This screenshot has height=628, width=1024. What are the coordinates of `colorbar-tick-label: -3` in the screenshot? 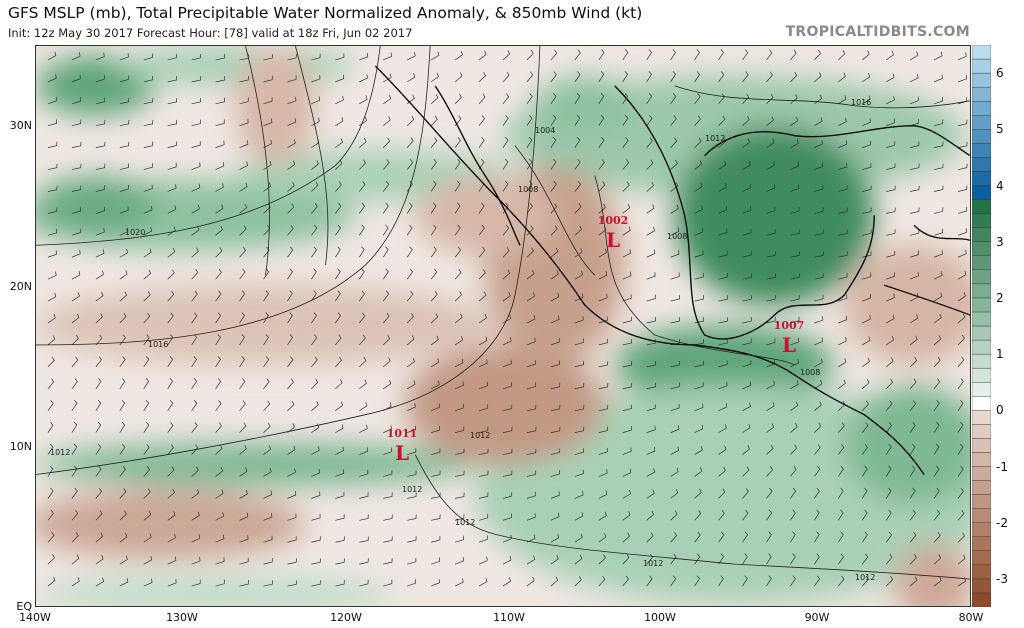 It's located at (1002, 578).